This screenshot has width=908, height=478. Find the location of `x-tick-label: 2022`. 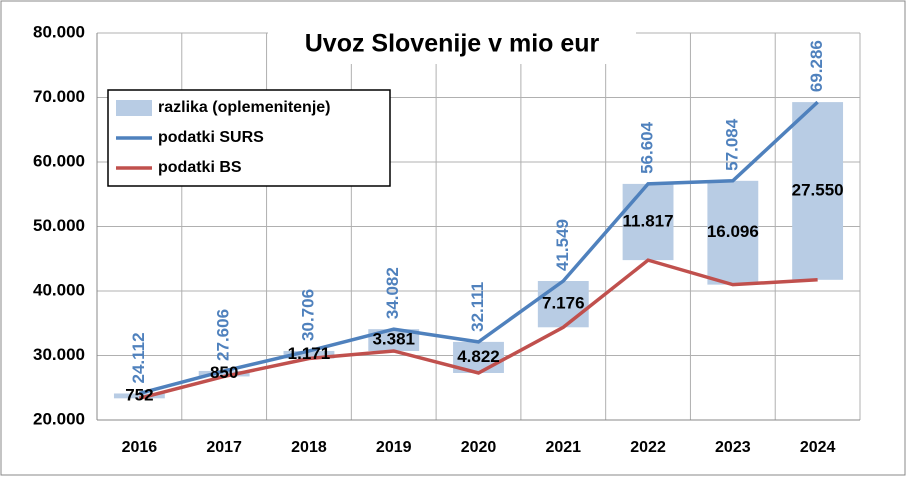

x-tick-label: 2022 is located at coordinates (648, 447).